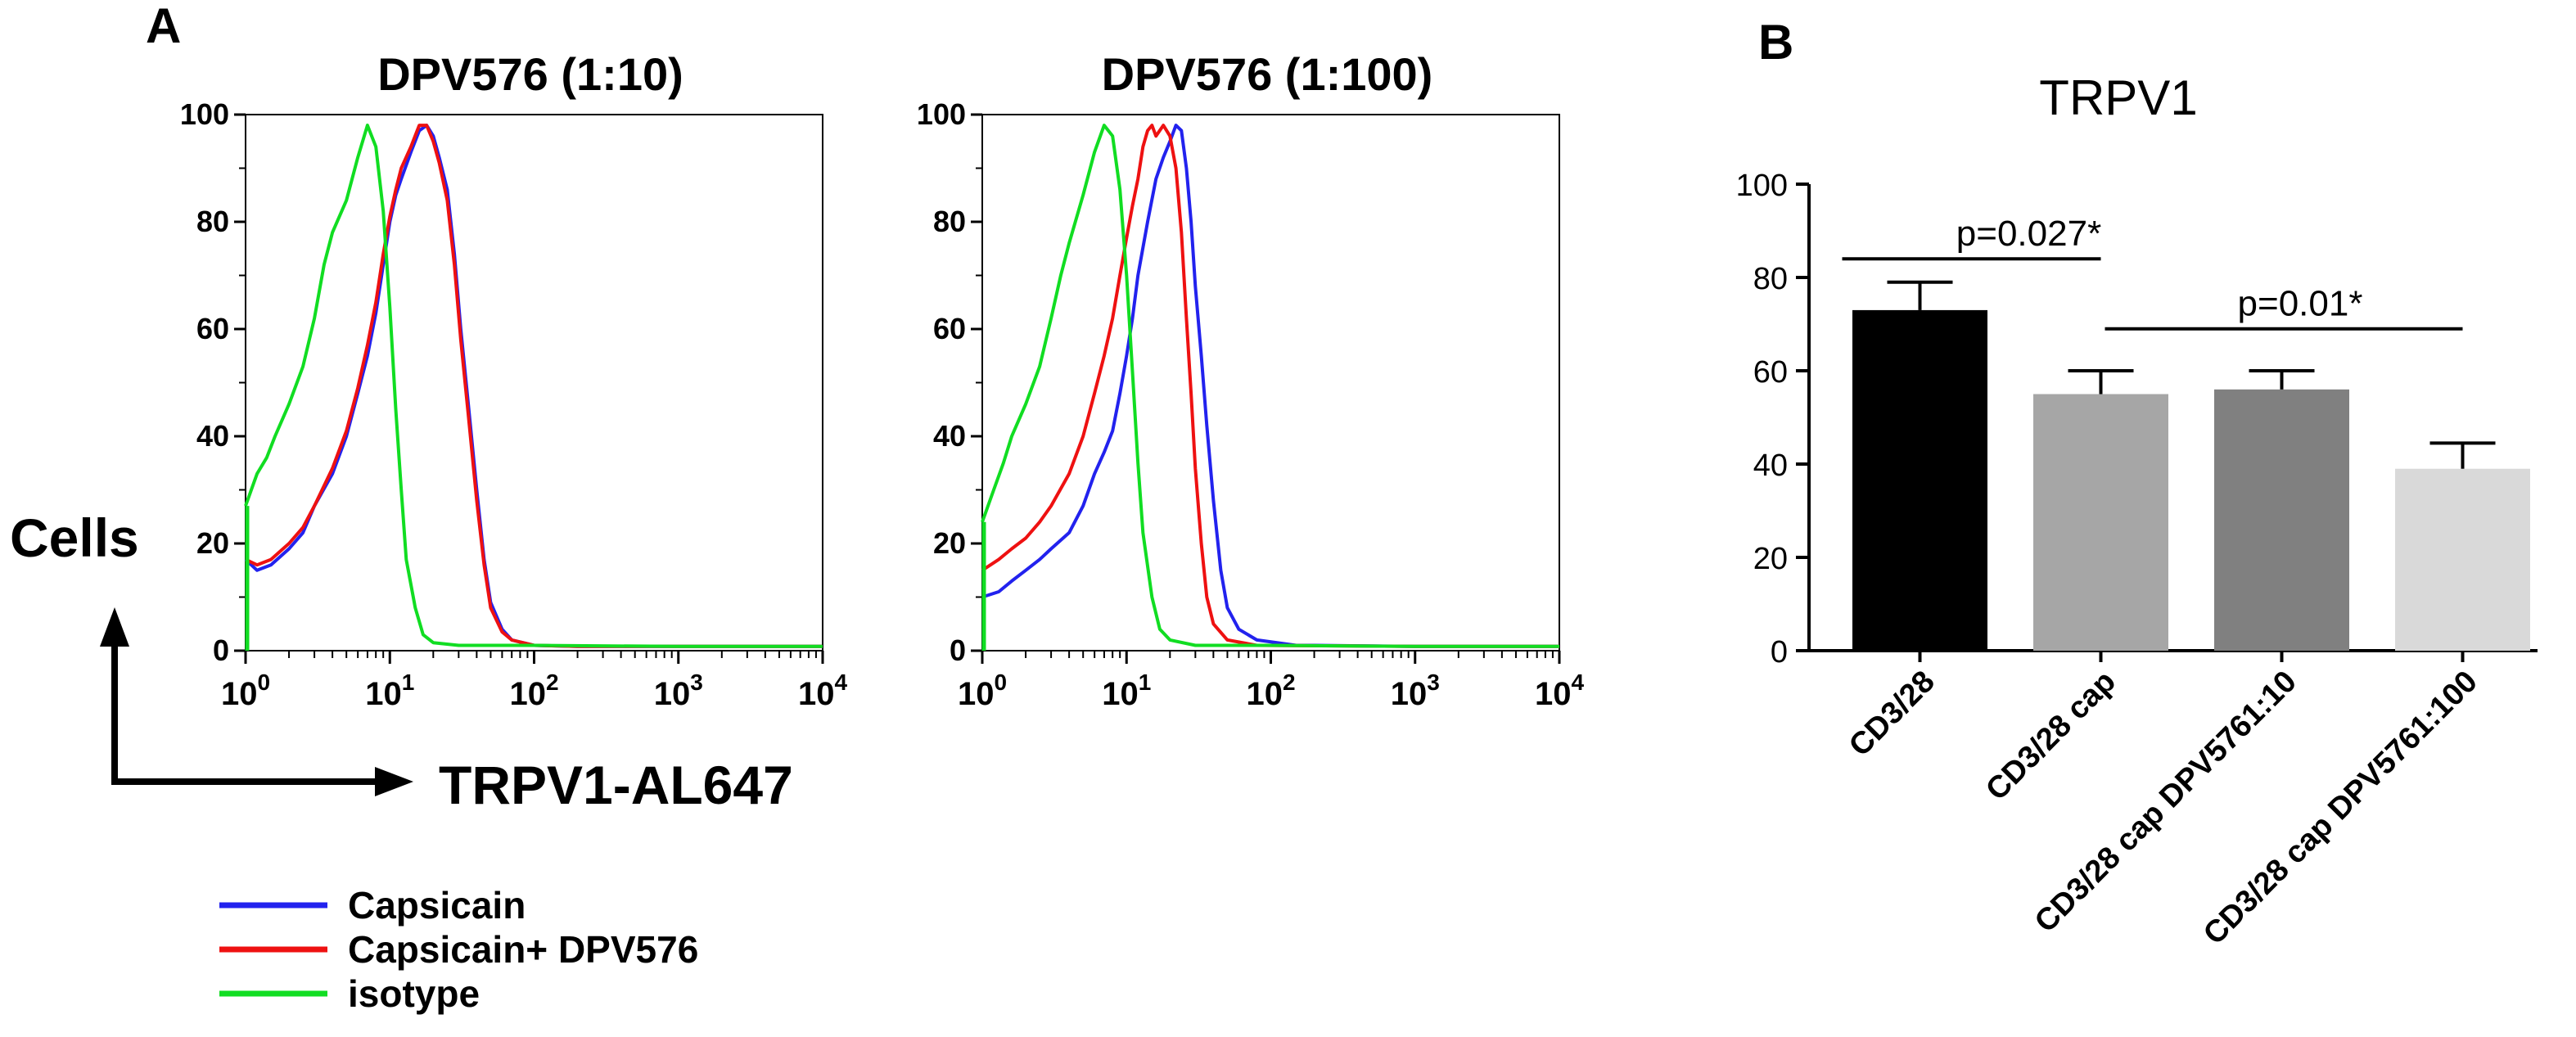 The height and width of the screenshot is (1037, 2576). Describe the element at coordinates (2118, 97) in the screenshot. I see `bar-chart-title: TRPV1` at that location.